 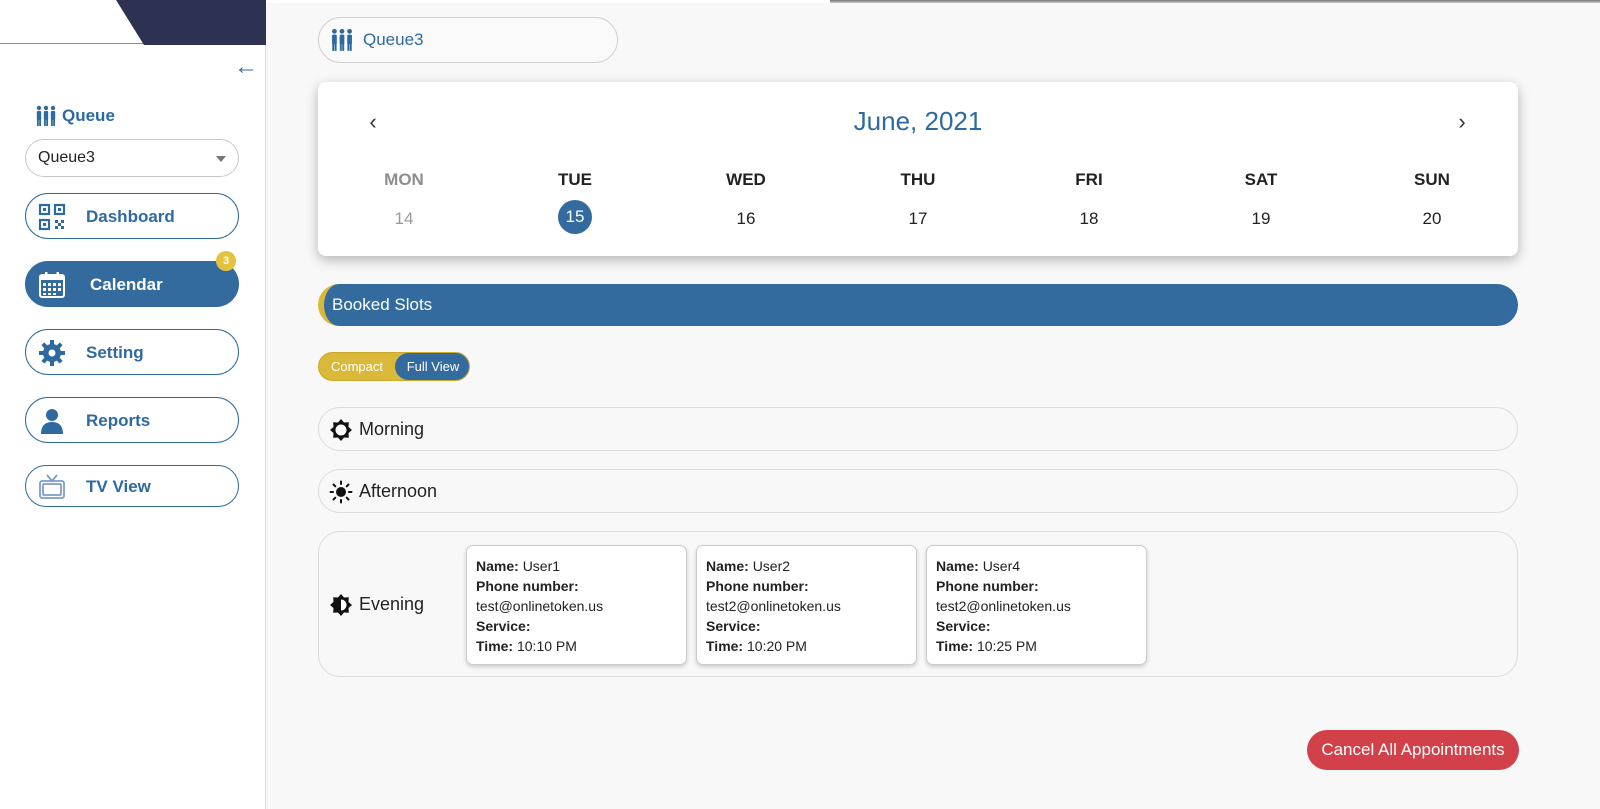 What do you see at coordinates (118, 420) in the screenshot?
I see `nav-reports-label: Reports` at bounding box center [118, 420].